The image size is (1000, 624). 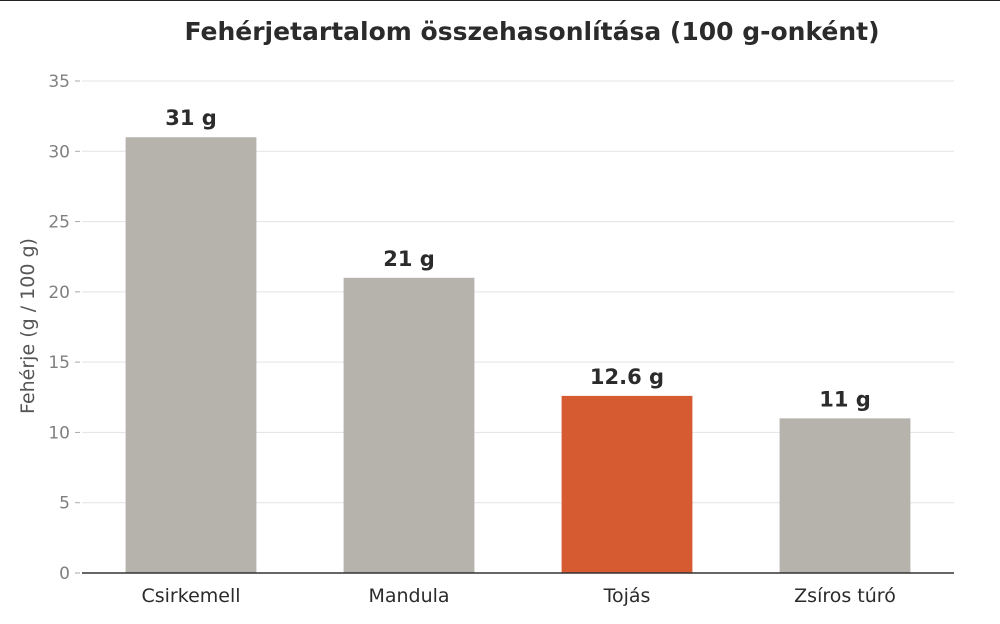 I want to click on y-tick-label: 5, so click(x=64, y=504).